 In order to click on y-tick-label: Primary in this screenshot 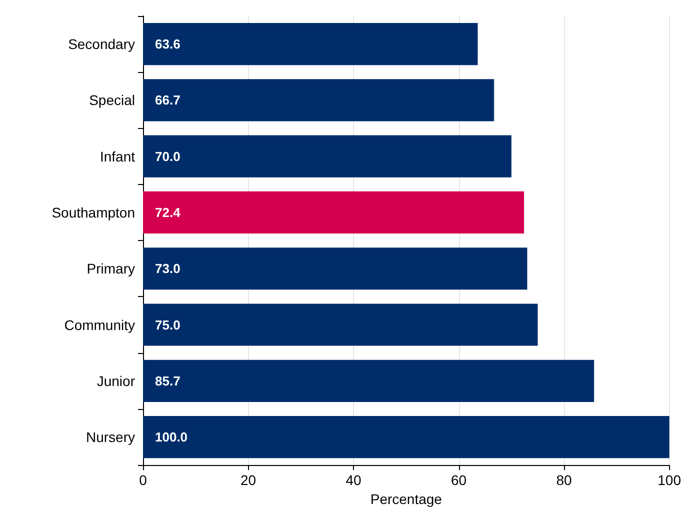, I will do `click(110, 268)`.